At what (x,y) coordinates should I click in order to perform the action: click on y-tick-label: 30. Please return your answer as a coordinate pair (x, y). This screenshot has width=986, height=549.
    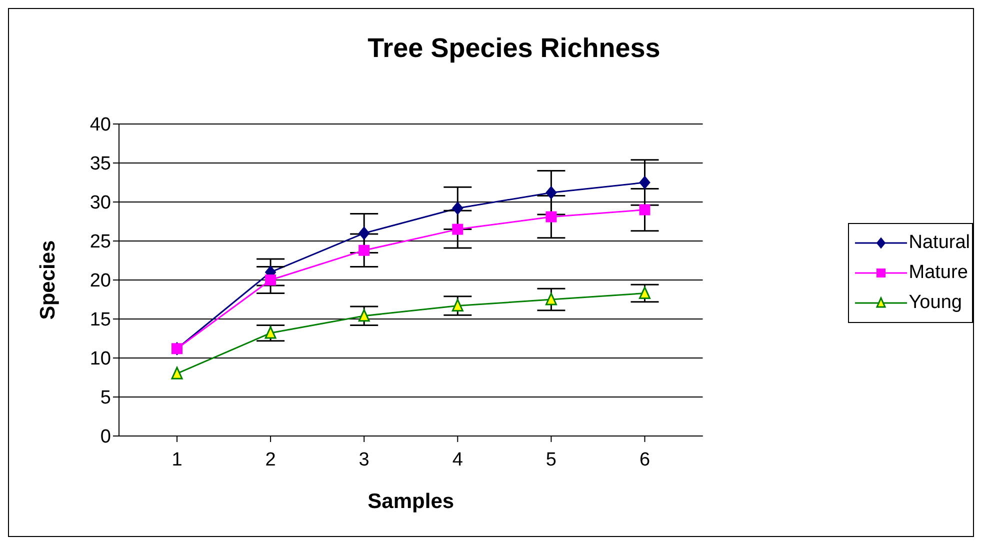
    Looking at the image, I should click on (100, 203).